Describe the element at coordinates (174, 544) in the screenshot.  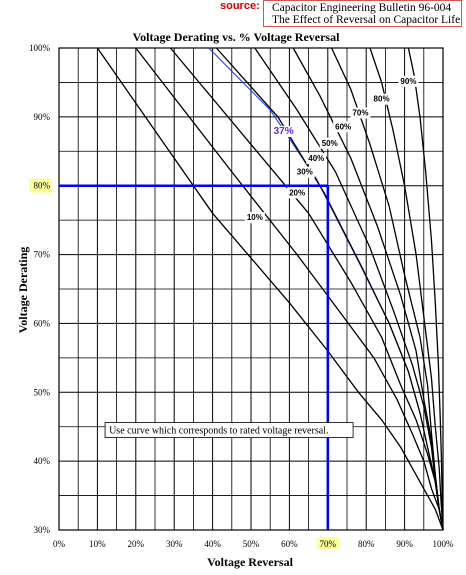
I see `x-tick-label: 30%` at that location.